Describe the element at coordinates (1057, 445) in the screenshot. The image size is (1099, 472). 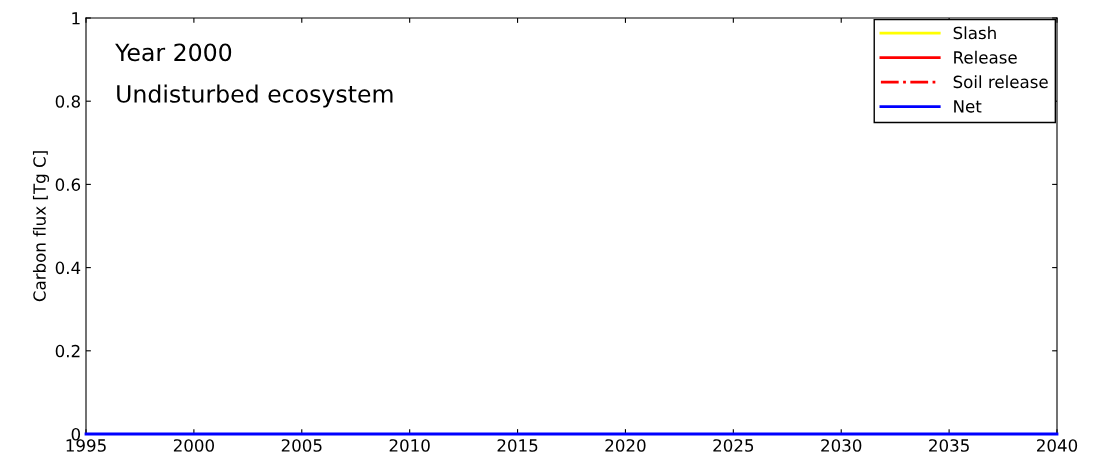
I see `x-tick-label: 2040` at that location.